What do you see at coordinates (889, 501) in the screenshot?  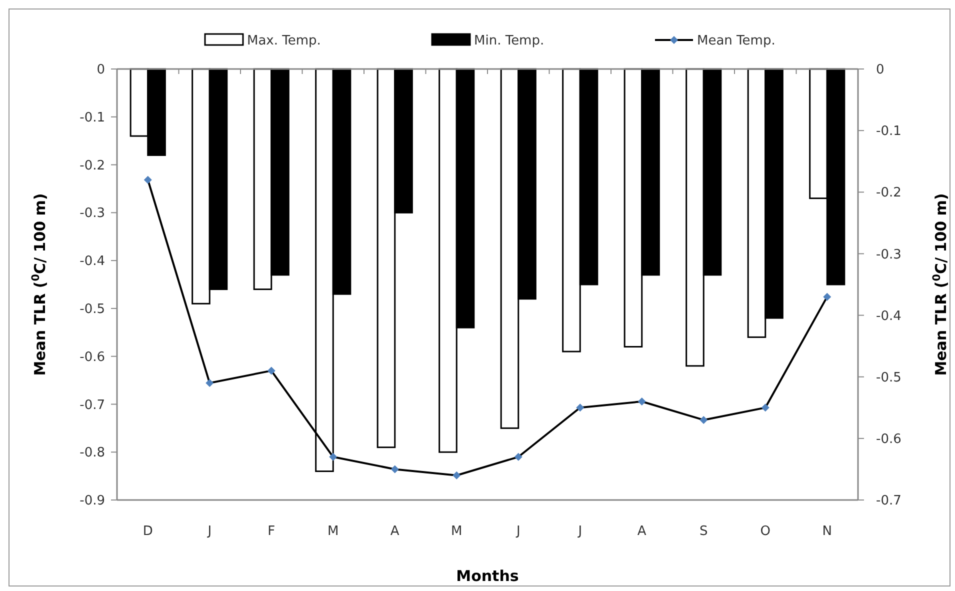 I see `y2-tick-label: -0.7` at bounding box center [889, 501].